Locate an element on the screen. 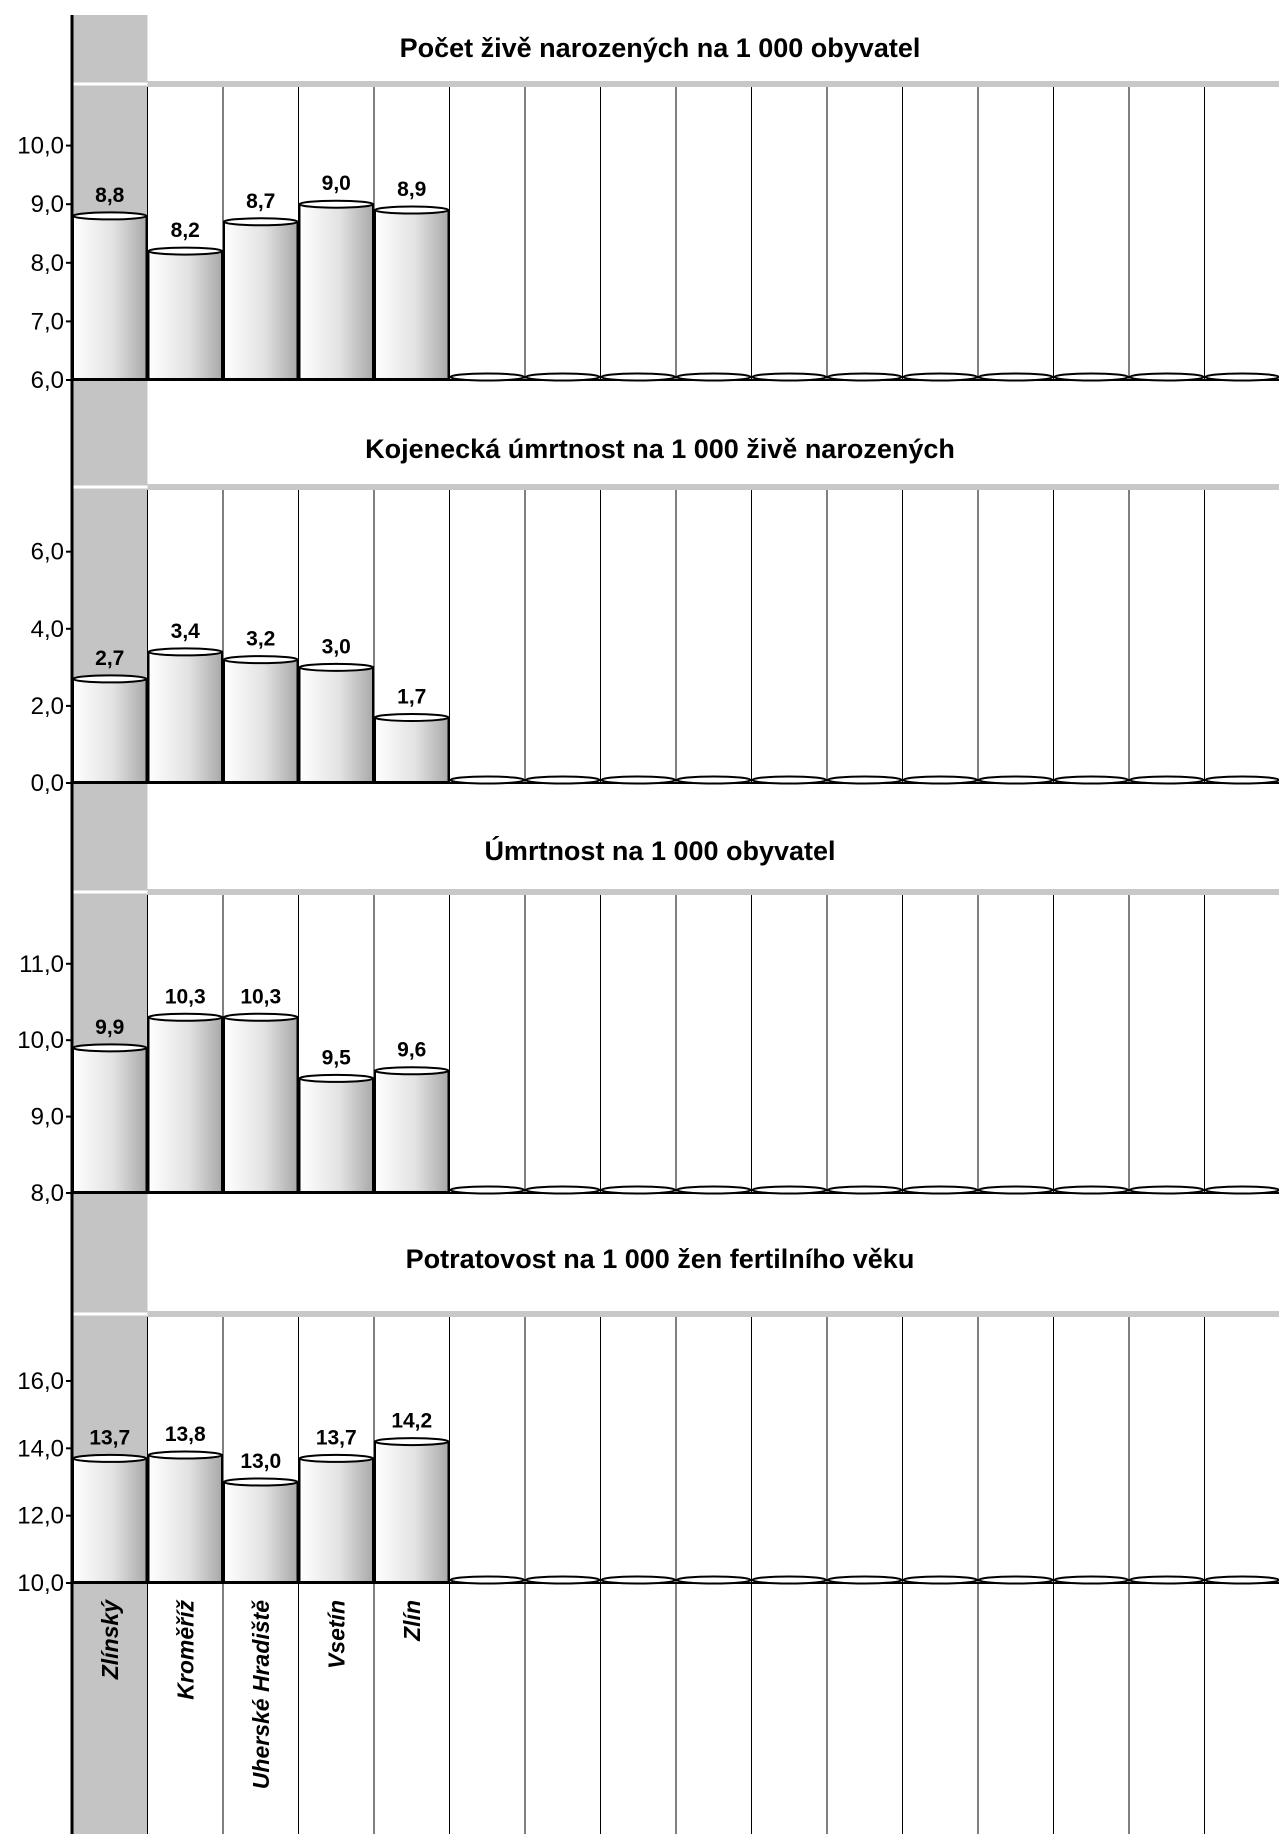 This screenshot has height=1834, width=1279. panel-divider is located at coordinates (713, 84).